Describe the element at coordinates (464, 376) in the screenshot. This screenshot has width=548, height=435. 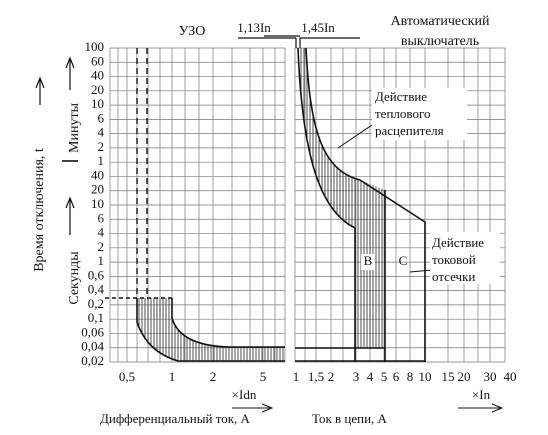
I see `x-tick-label: 20` at that location.